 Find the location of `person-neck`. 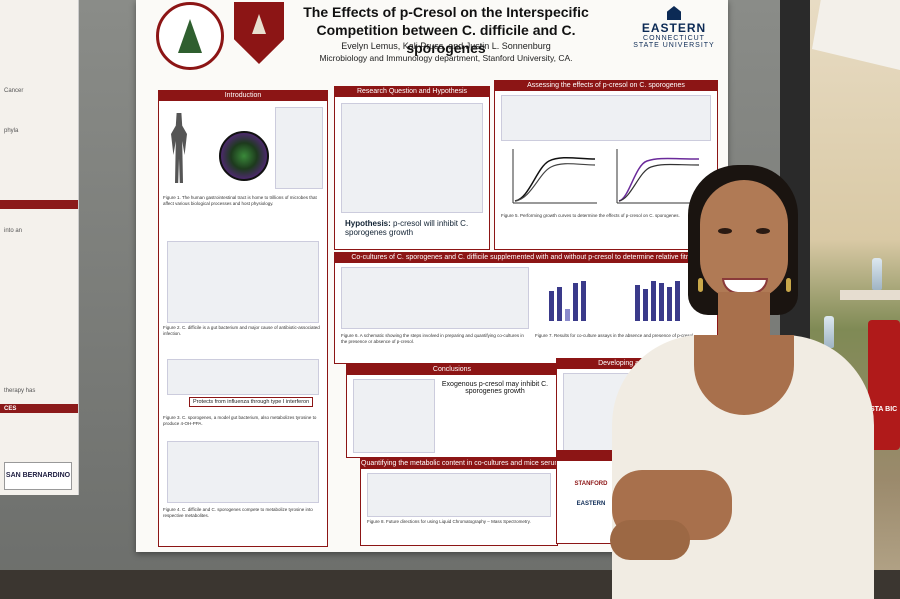

person-neck is located at coordinates (744, 317).